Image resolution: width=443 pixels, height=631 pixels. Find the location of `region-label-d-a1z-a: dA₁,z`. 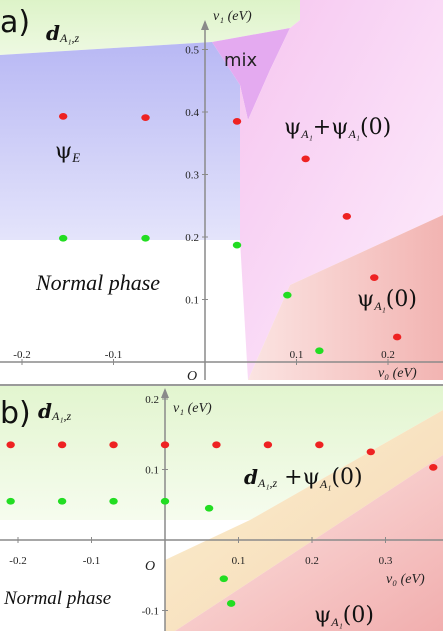

region-label-d-a1z-a: dA₁,z is located at coordinates (62, 33).